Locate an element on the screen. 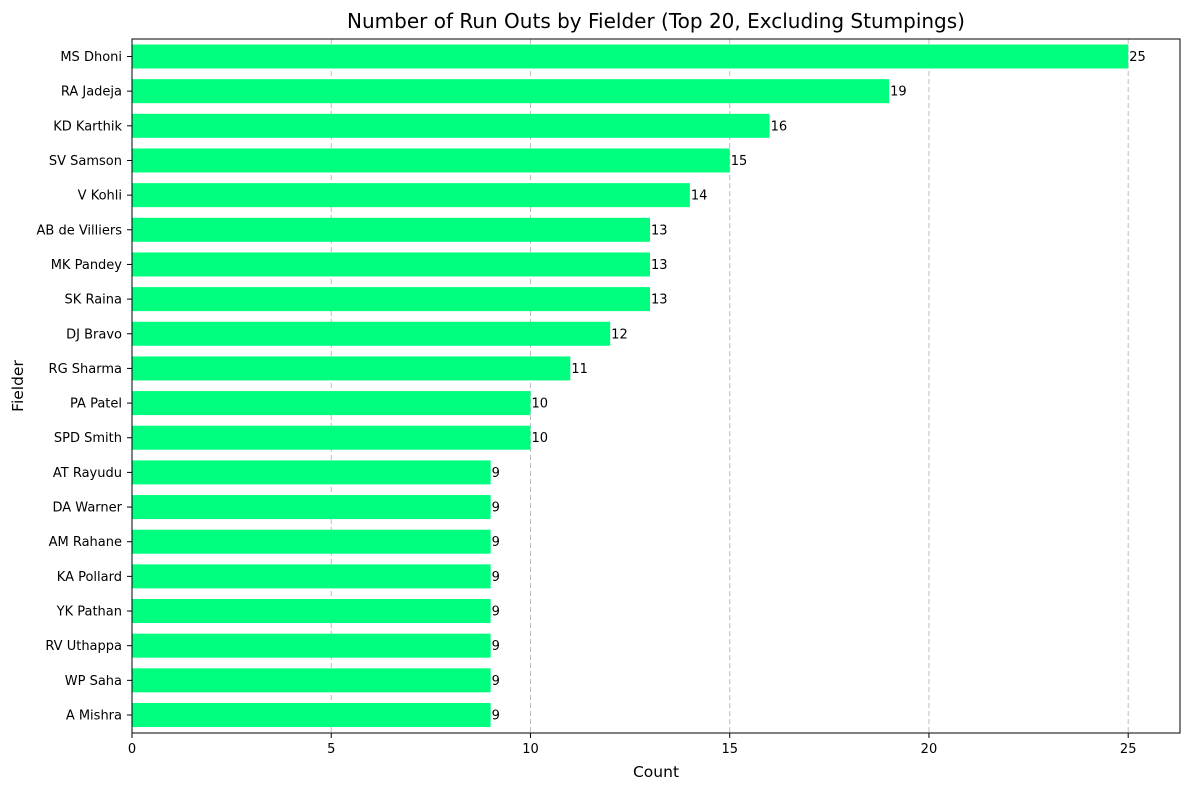 This screenshot has width=1189, height=790. bar-value-label: 12 is located at coordinates (619, 334).